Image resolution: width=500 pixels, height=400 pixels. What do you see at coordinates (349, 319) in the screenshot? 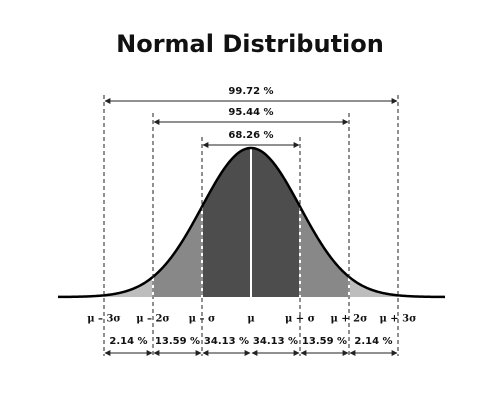
I see `sigma-label: μ + 2σ` at bounding box center [349, 319].